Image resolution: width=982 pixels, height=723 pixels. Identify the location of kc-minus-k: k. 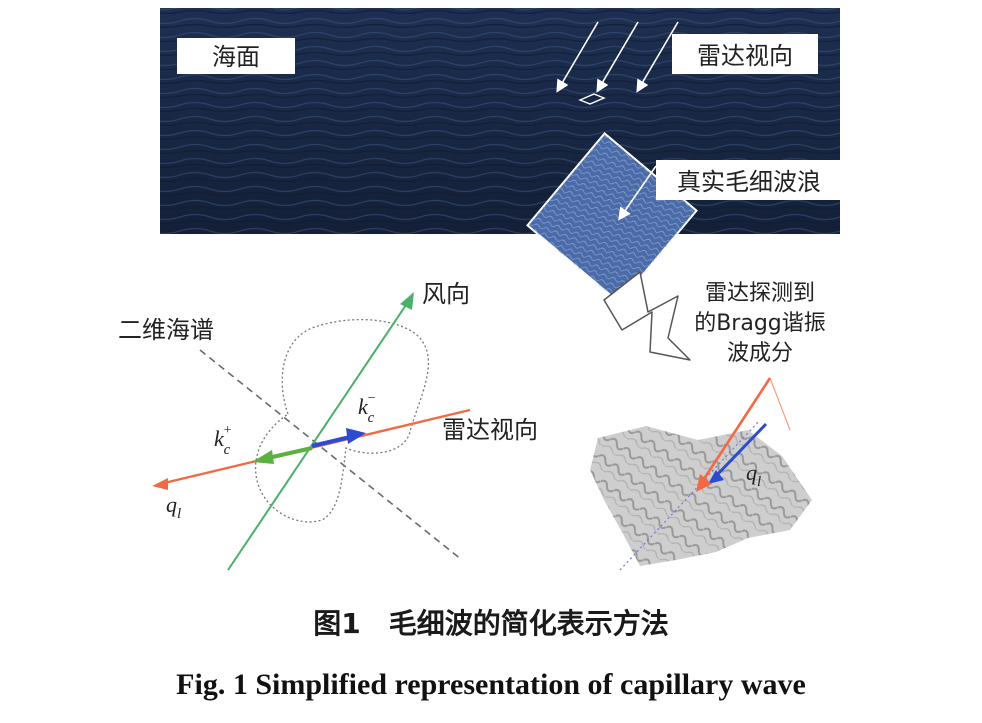
(363, 406).